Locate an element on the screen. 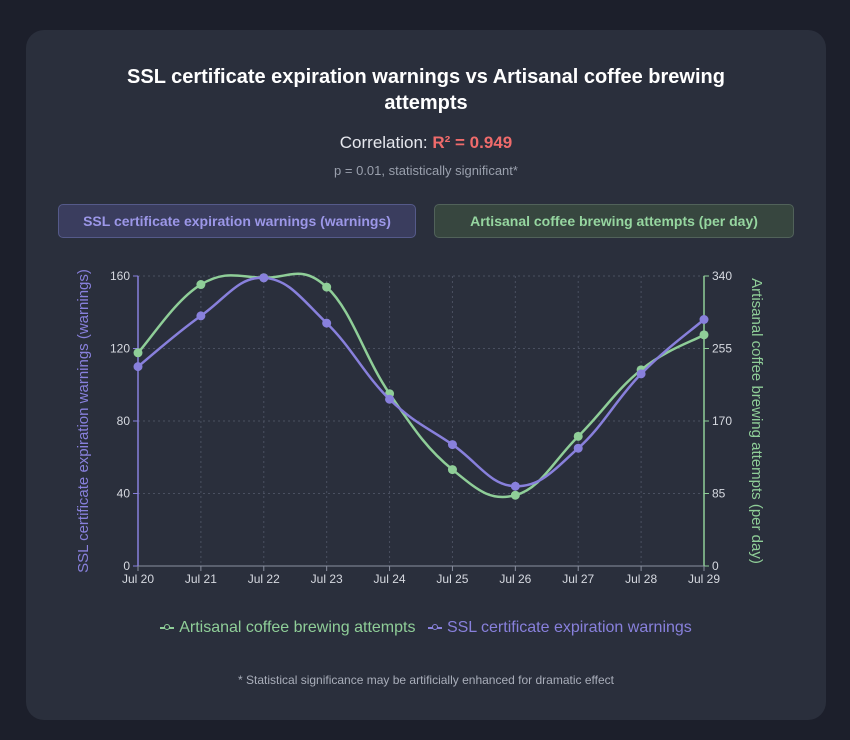  left-tick-label: 120 is located at coordinates (120, 349).